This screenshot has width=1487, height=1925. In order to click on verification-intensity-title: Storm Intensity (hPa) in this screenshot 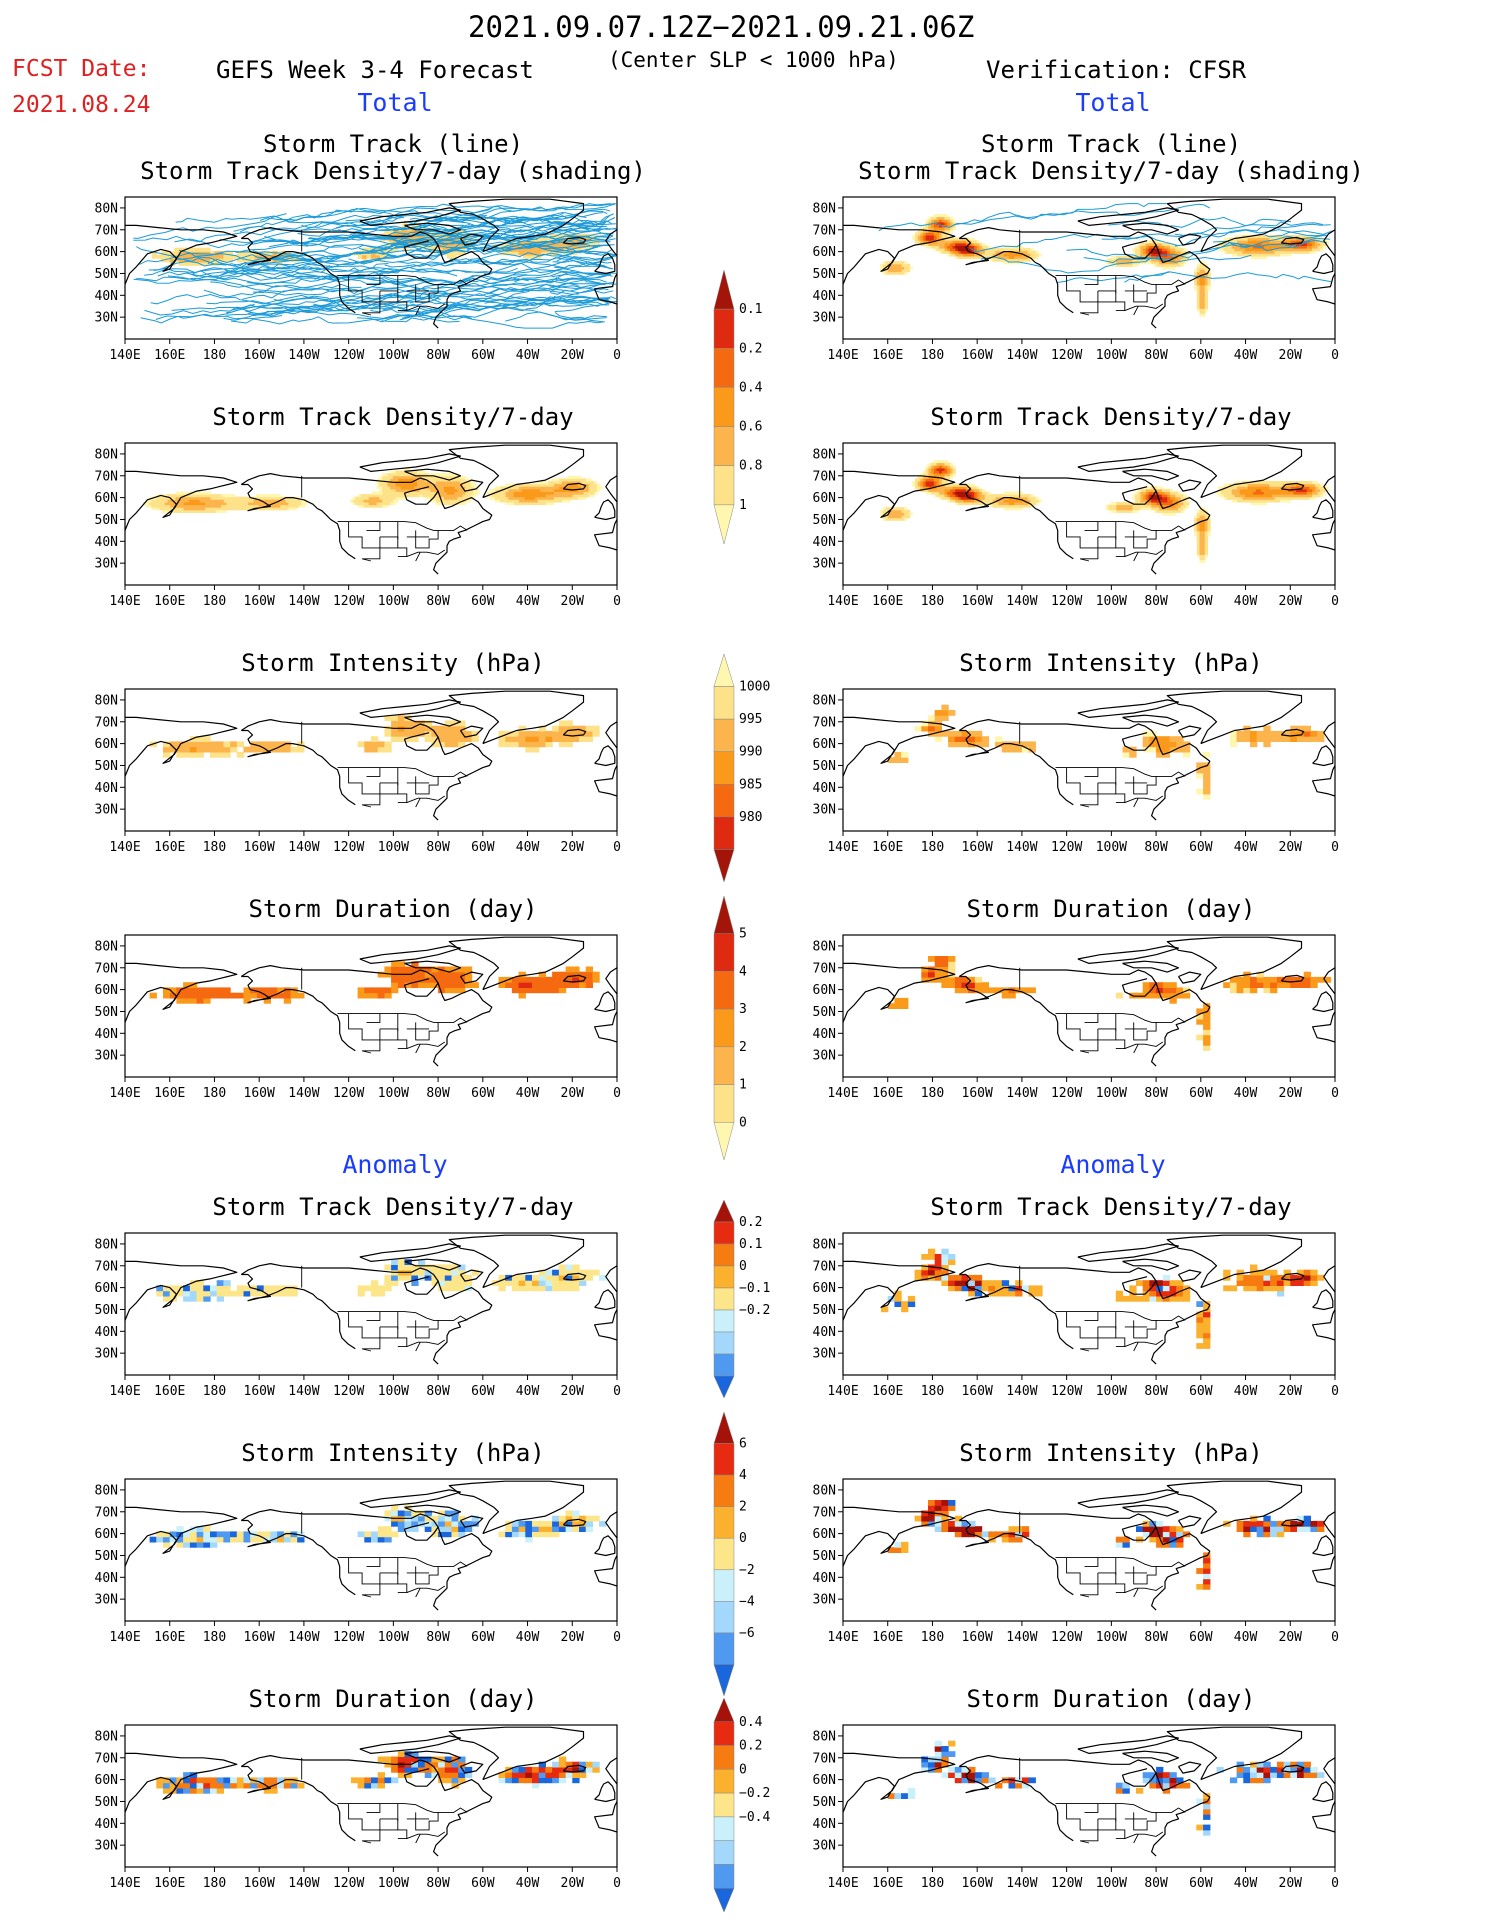, I will do `click(1111, 663)`.